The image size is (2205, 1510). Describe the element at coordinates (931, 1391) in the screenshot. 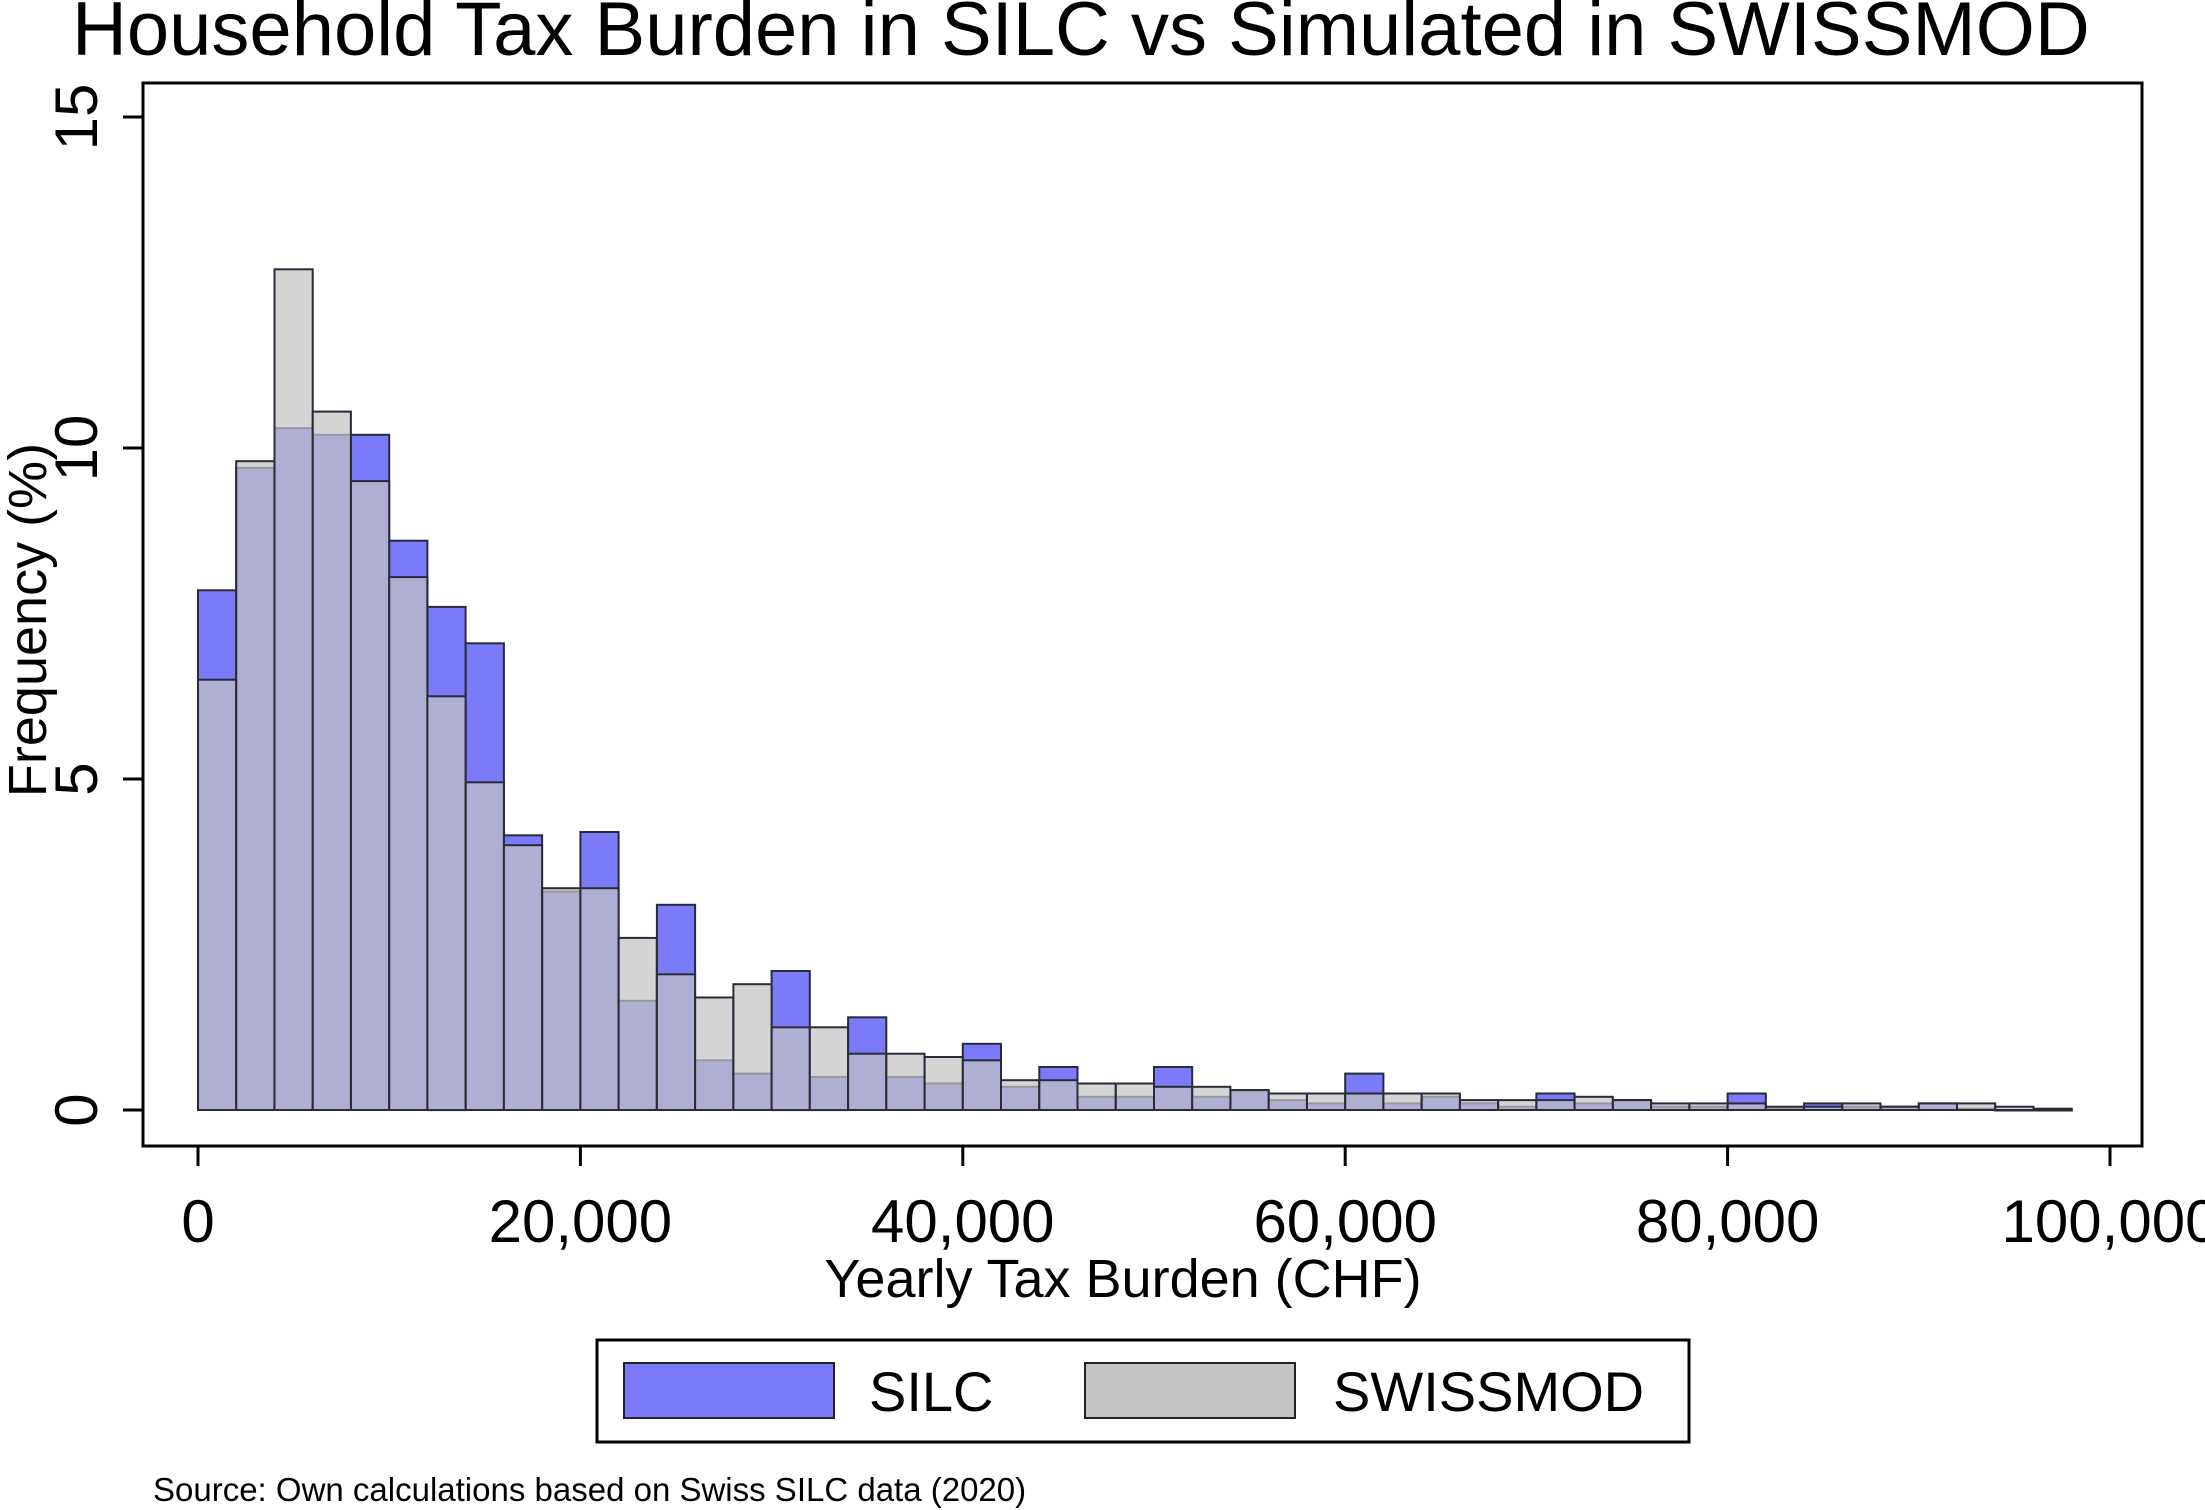

I see `legend-label-silc: SILC` at that location.